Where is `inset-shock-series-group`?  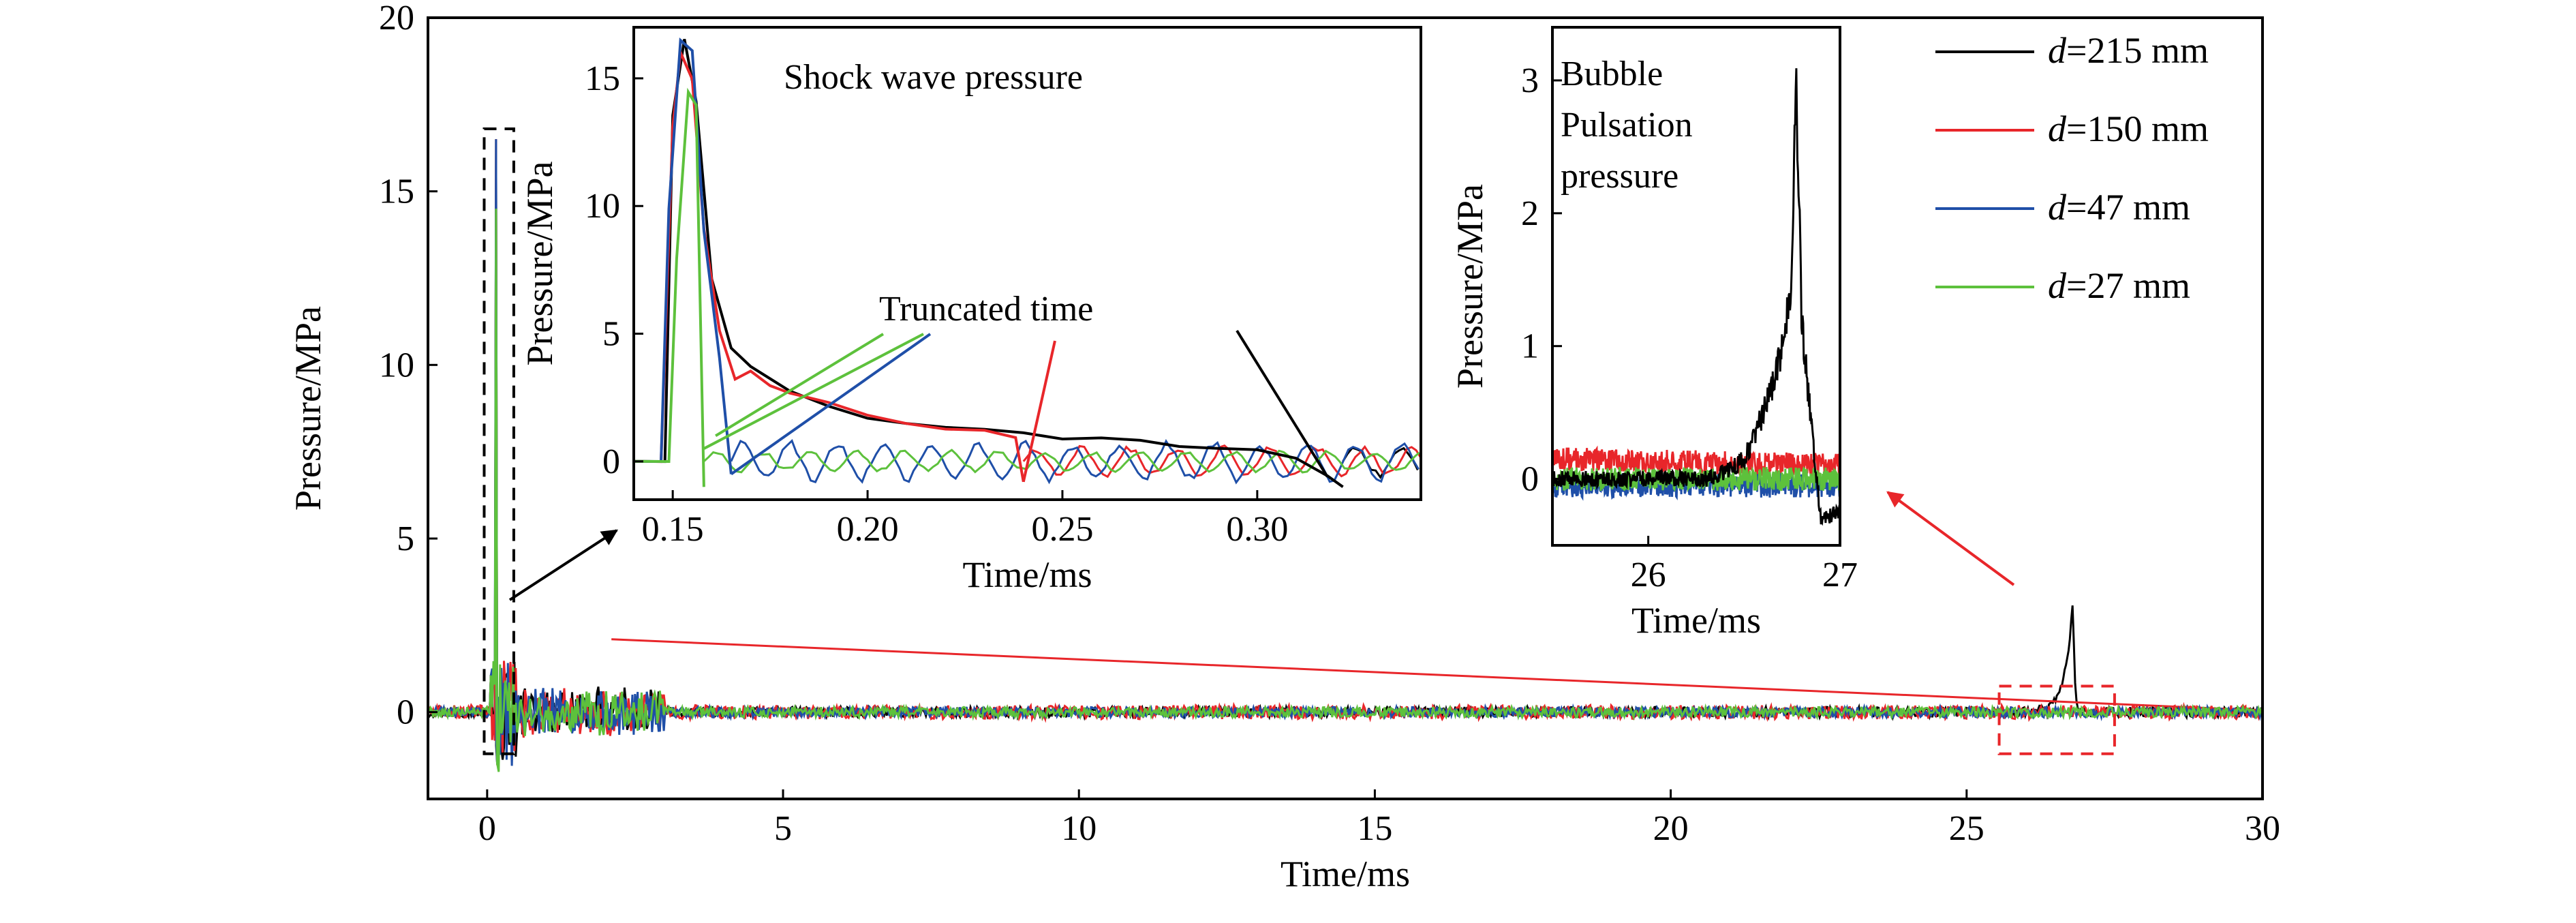
inset-shock-series-group is located at coordinates (1027, 263).